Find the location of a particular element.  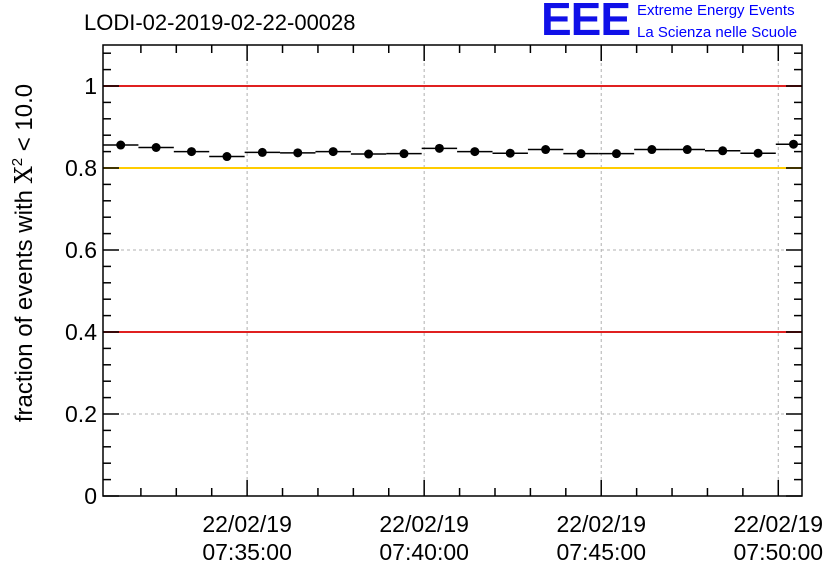

y-tick-label: 0.6 is located at coordinates (81, 250).